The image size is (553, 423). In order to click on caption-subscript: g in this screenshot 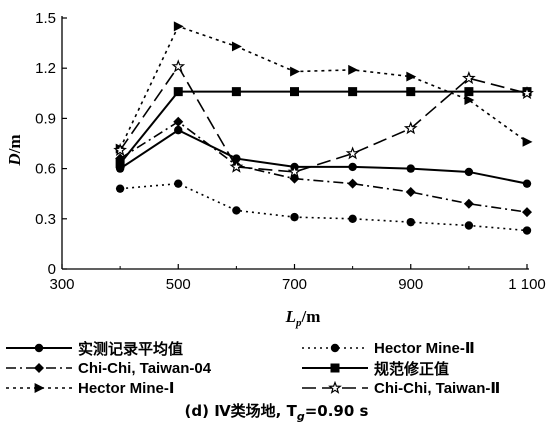, I will do `click(300, 416)`.